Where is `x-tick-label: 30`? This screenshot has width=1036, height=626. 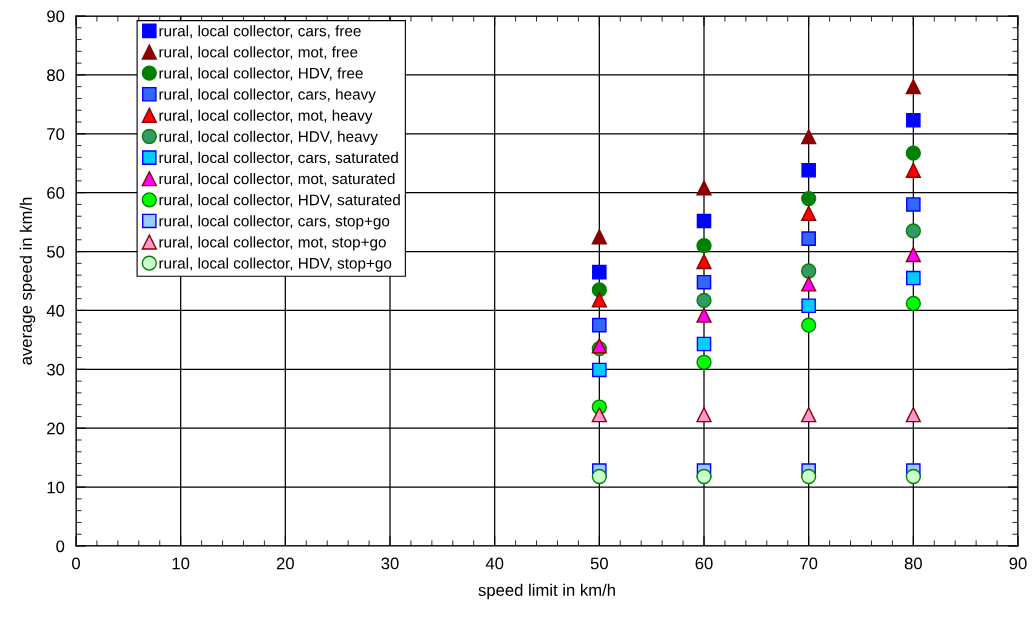
x-tick-label: 30 is located at coordinates (390, 563).